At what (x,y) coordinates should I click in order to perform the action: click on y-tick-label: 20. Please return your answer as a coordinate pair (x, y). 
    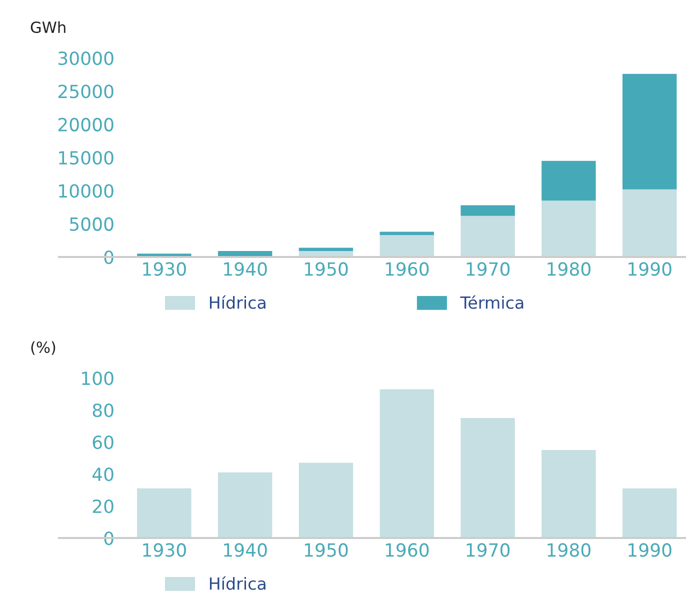
    Looking at the image, I should click on (103, 506).